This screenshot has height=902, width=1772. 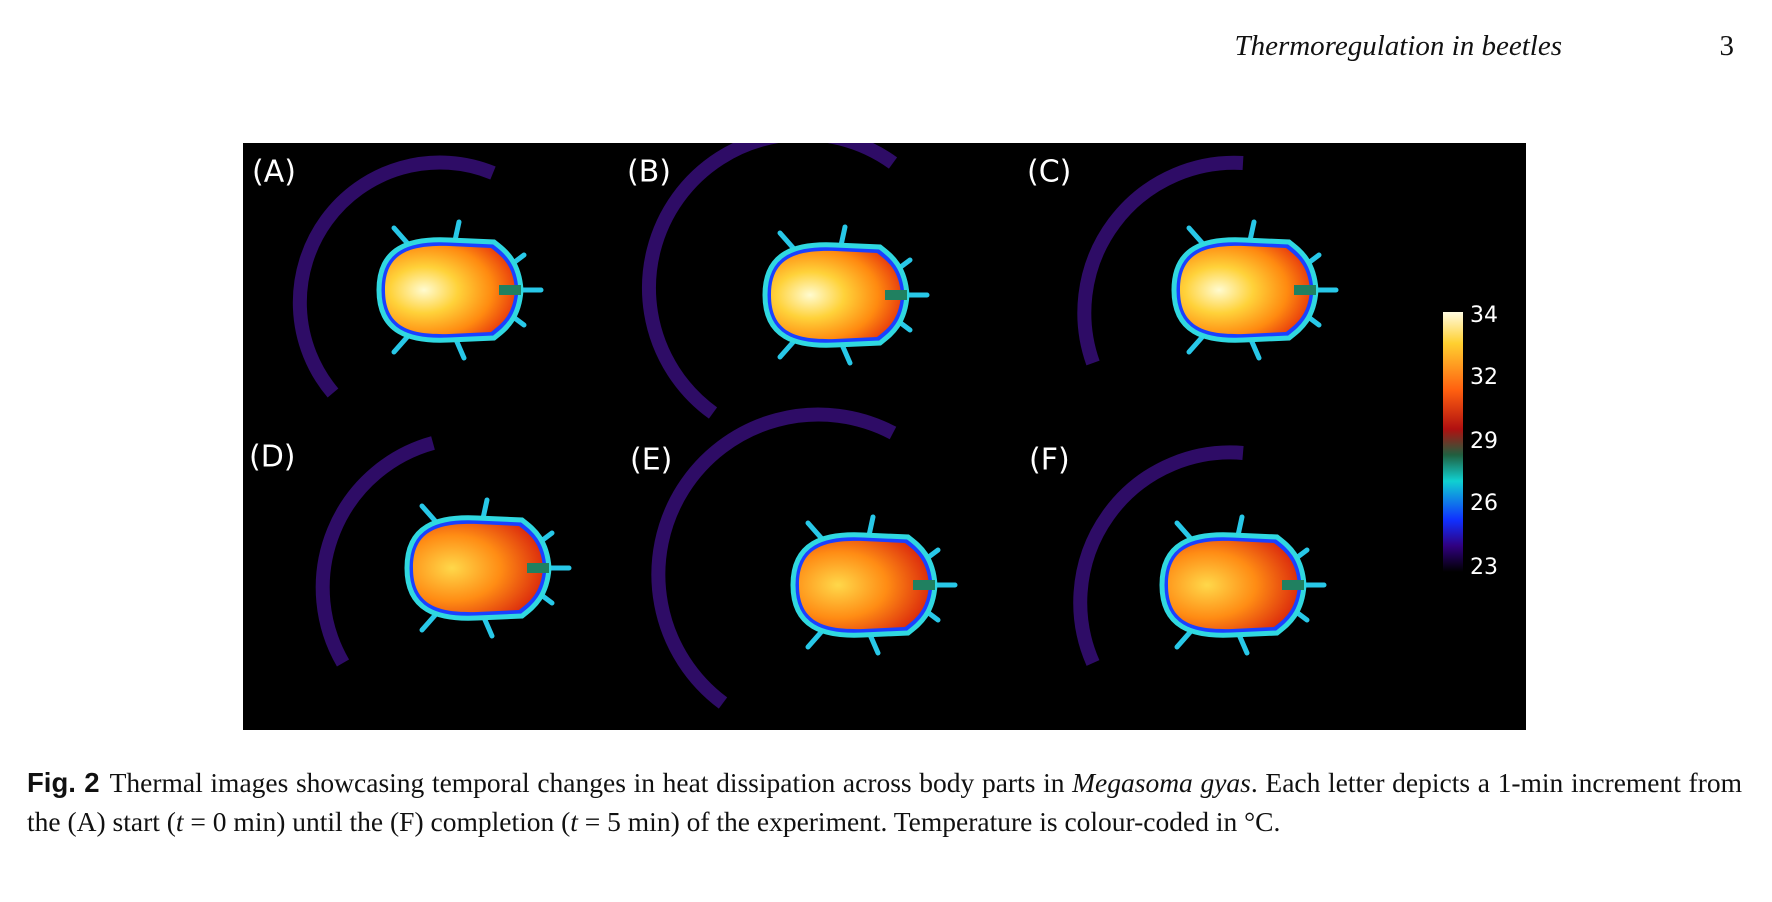 I want to click on colorbar-tick: 34, so click(x=1484, y=315).